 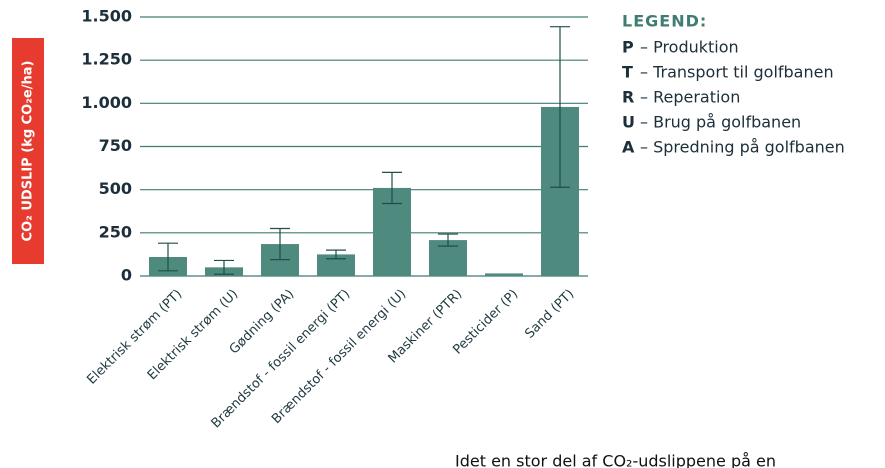 I want to click on legend-key: T, so click(x=627, y=72).